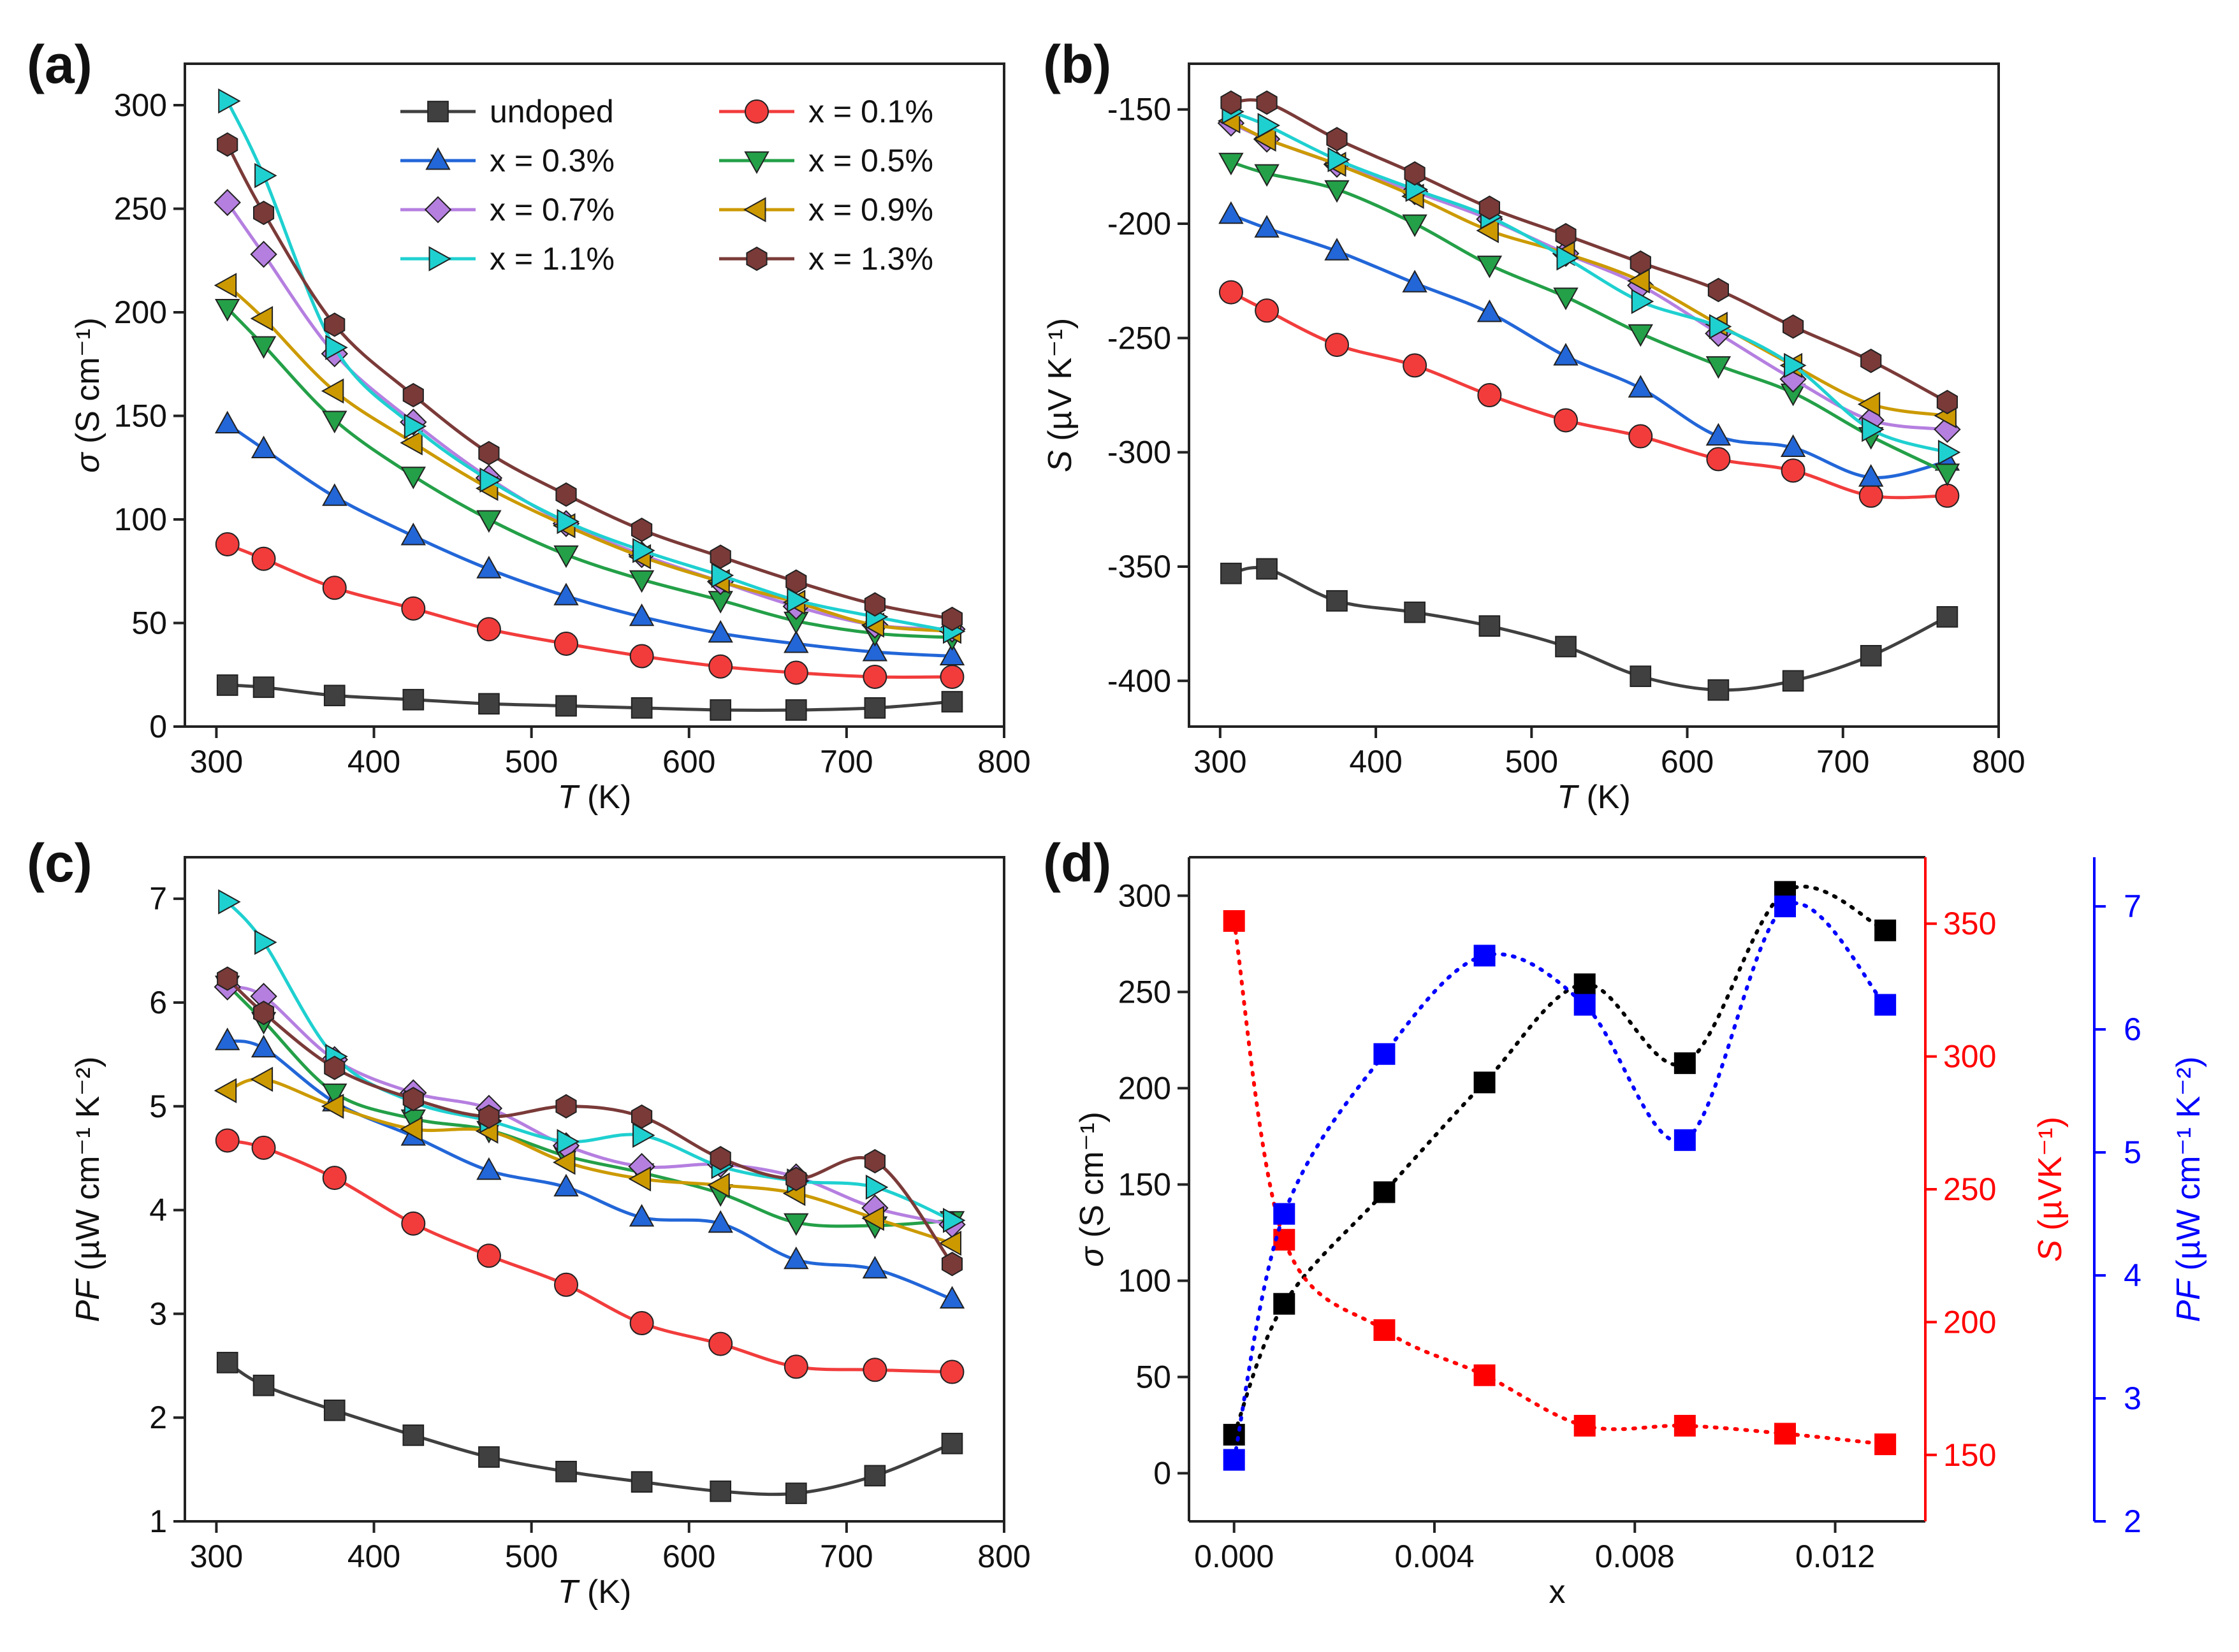 The width and height of the screenshot is (2239, 1652). What do you see at coordinates (2133, 1029) in the screenshot?
I see `right-axis-2-tick-label: 6` at bounding box center [2133, 1029].